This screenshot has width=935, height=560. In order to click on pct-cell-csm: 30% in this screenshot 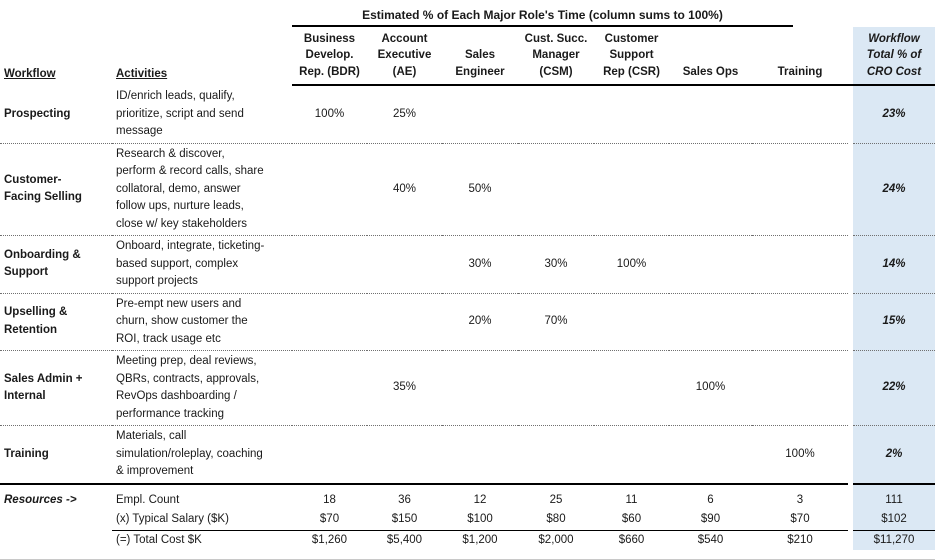, I will do `click(556, 265)`.